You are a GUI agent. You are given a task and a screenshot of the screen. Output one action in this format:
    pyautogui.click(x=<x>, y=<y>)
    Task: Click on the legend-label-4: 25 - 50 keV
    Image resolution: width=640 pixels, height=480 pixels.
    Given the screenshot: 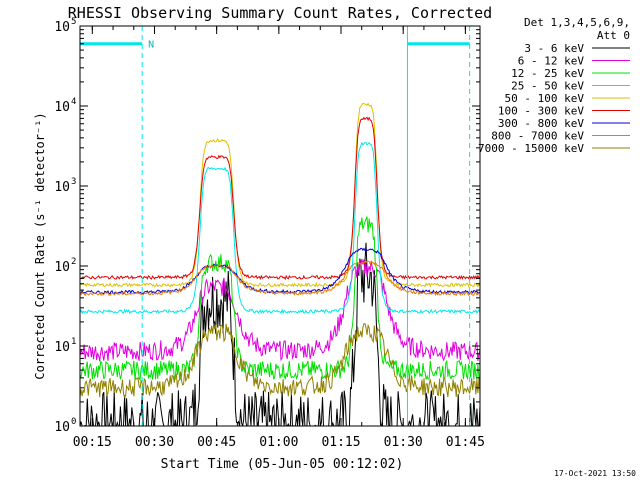 What is the action you would take?
    pyautogui.click(x=547, y=86)
    